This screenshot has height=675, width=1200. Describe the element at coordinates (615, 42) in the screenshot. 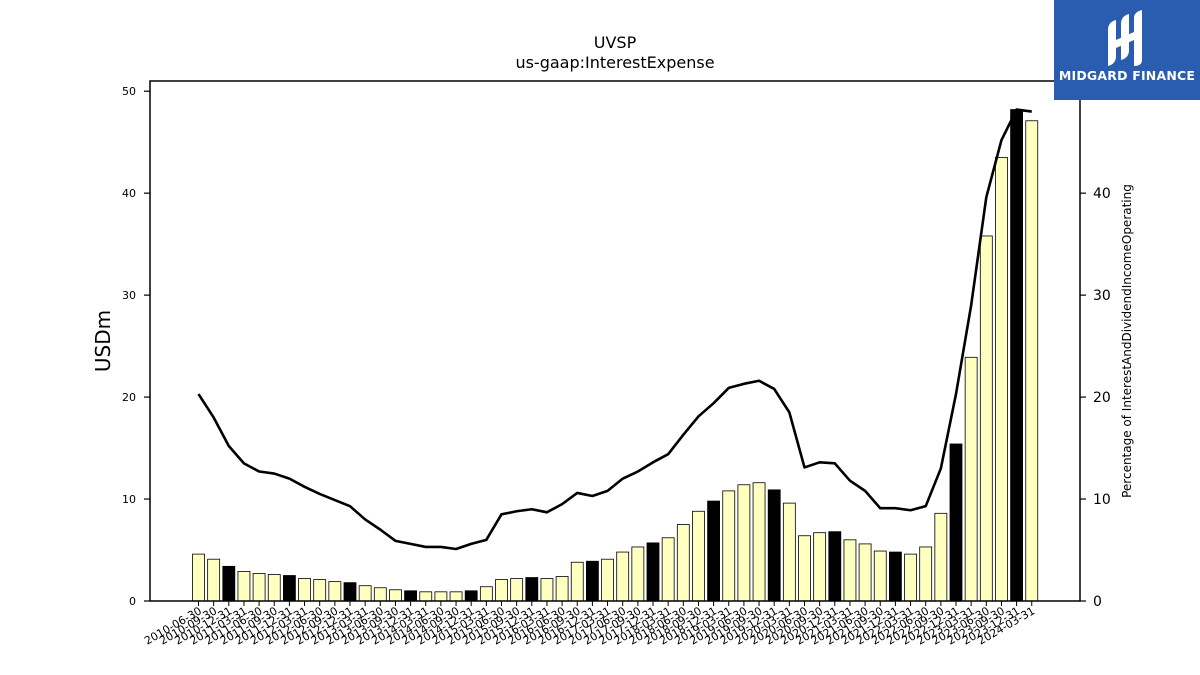

I see `chart-title: UVSP` at that location.